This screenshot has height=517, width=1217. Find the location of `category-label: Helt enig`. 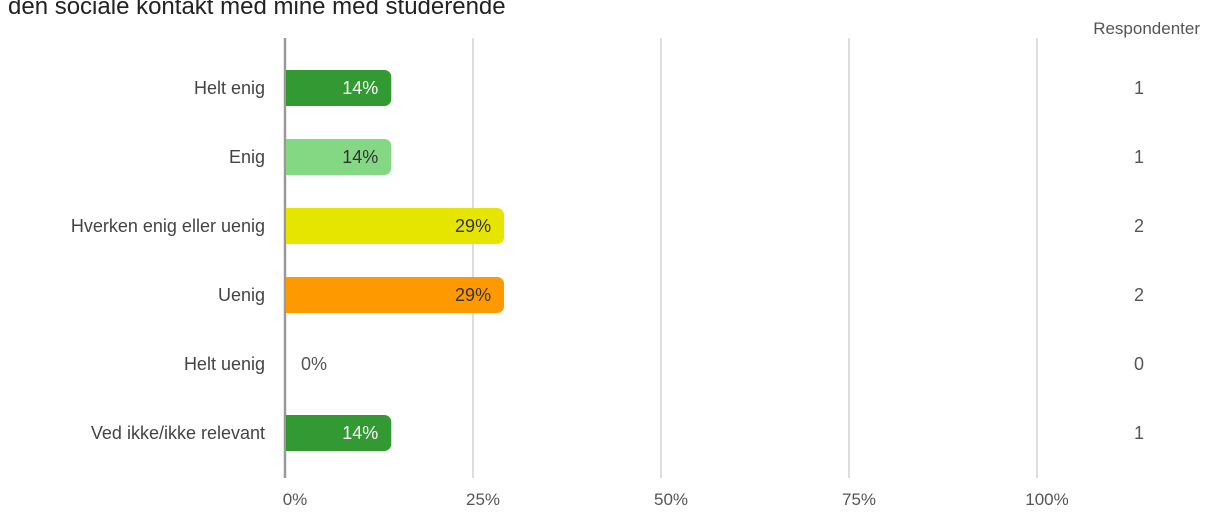

category-label: Helt enig is located at coordinates (229, 88).